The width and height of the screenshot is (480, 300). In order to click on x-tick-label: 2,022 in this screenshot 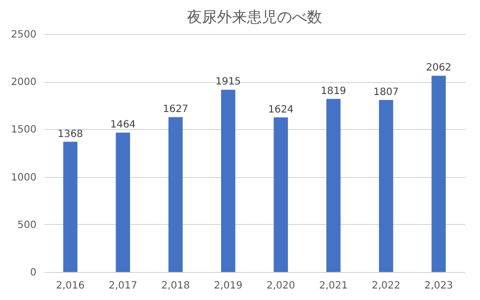, I will do `click(386, 286)`.